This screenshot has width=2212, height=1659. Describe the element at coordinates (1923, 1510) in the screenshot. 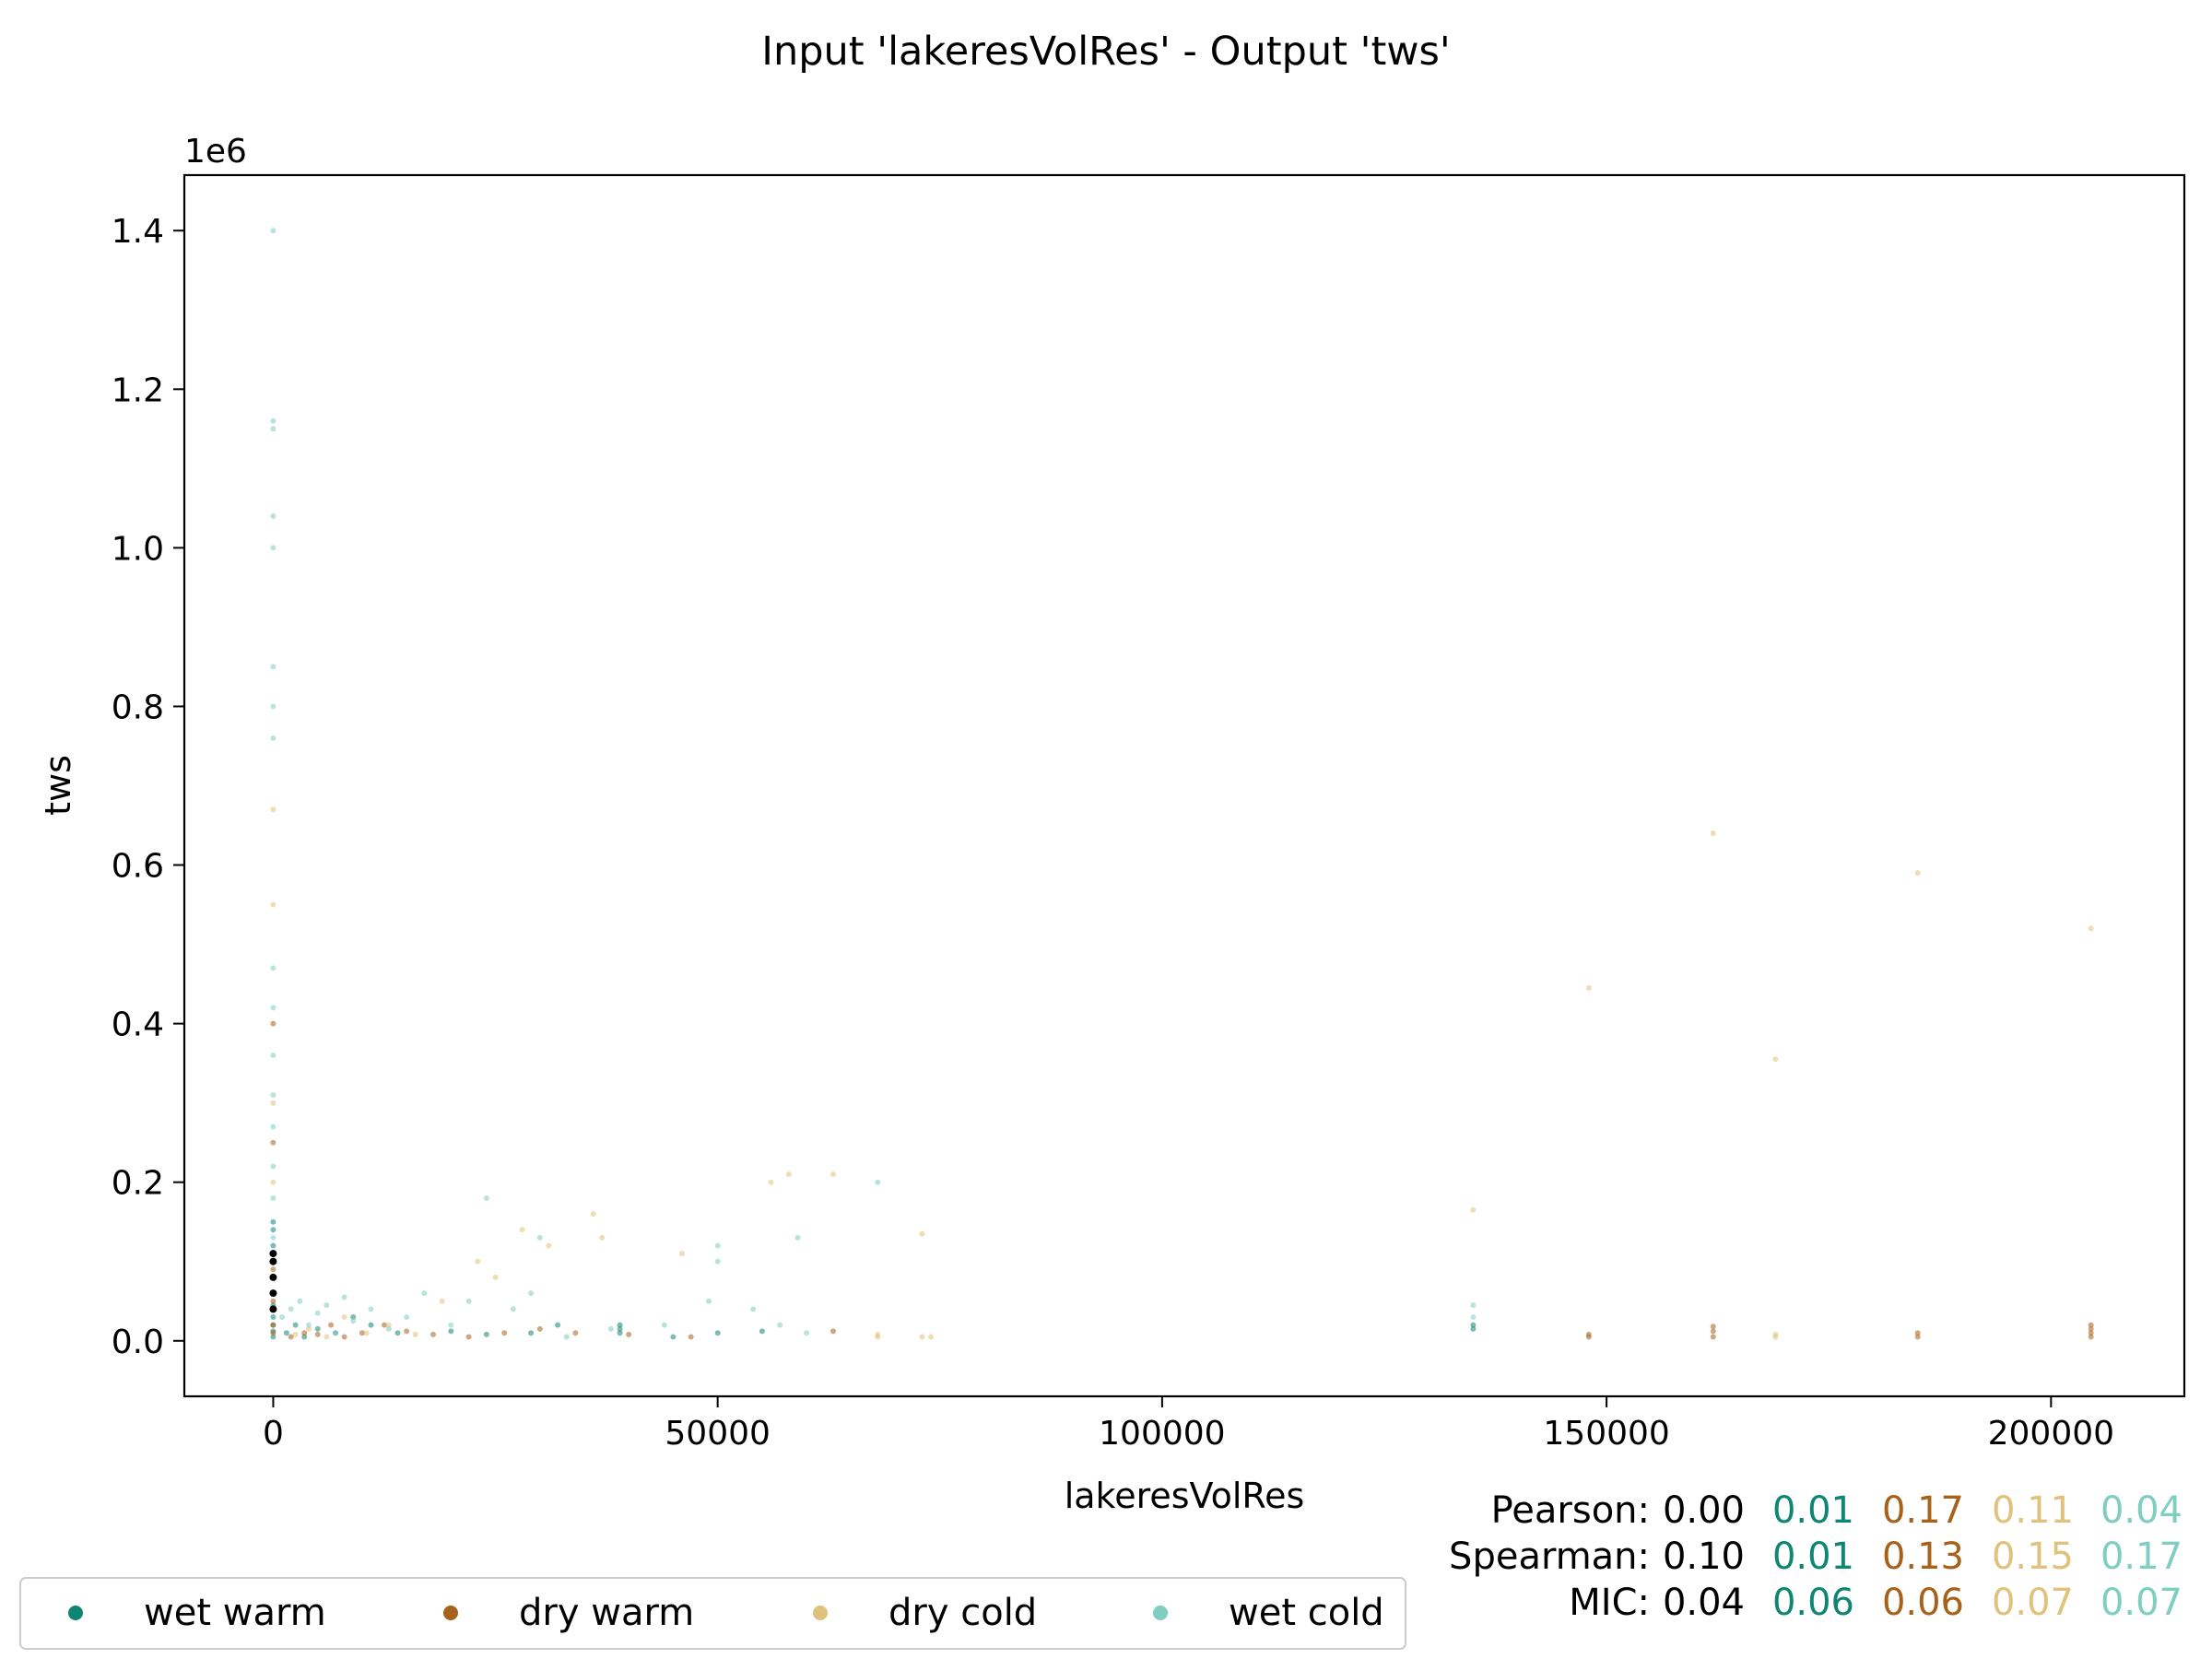

I see `stats-value: 0.17` at that location.